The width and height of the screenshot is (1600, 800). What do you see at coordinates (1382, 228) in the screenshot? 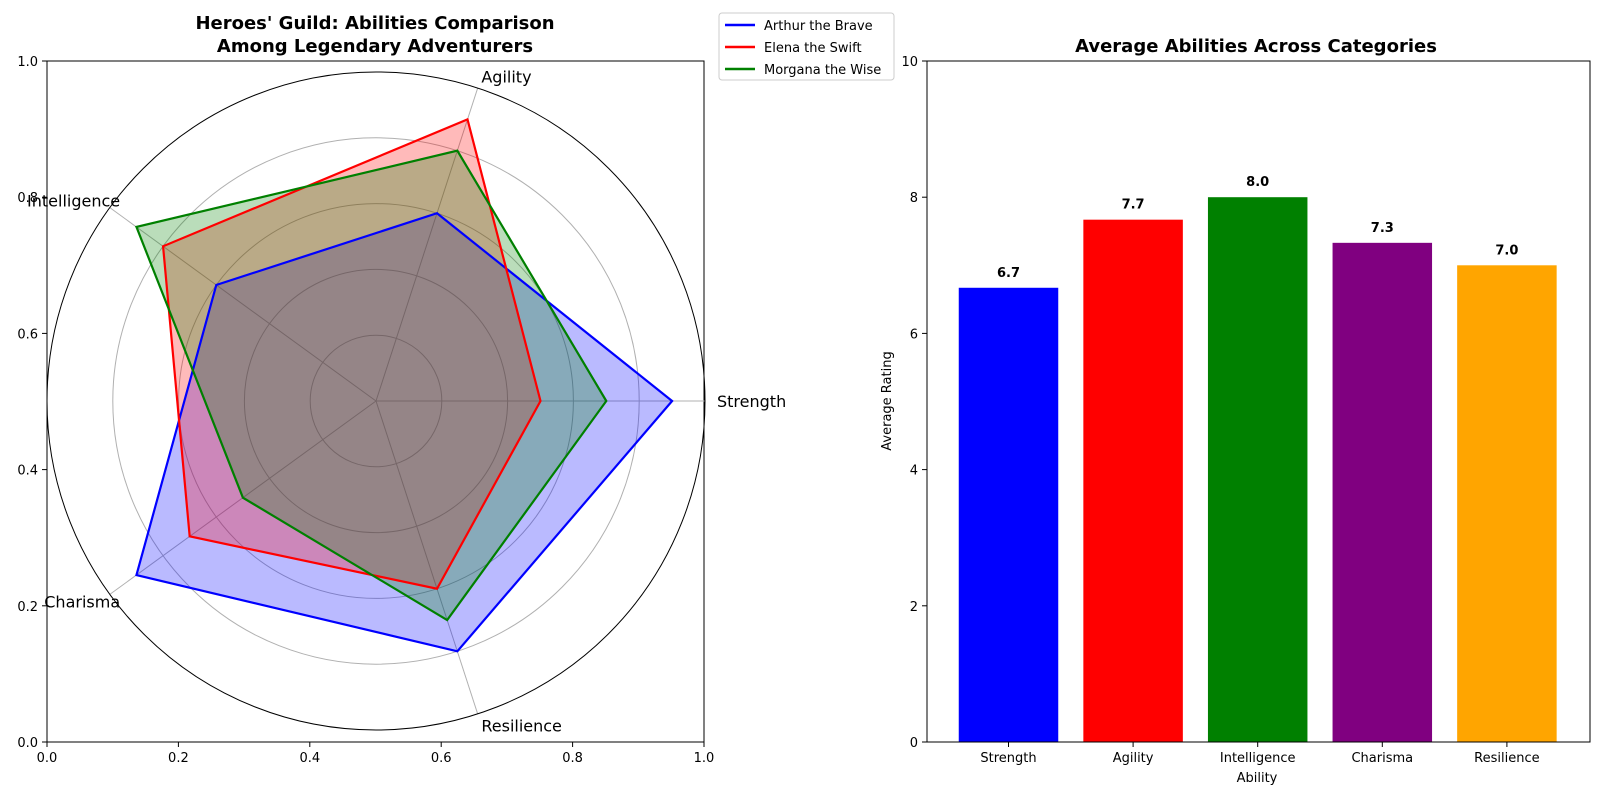
I see `bar-value-label: 7.3` at bounding box center [1382, 228].